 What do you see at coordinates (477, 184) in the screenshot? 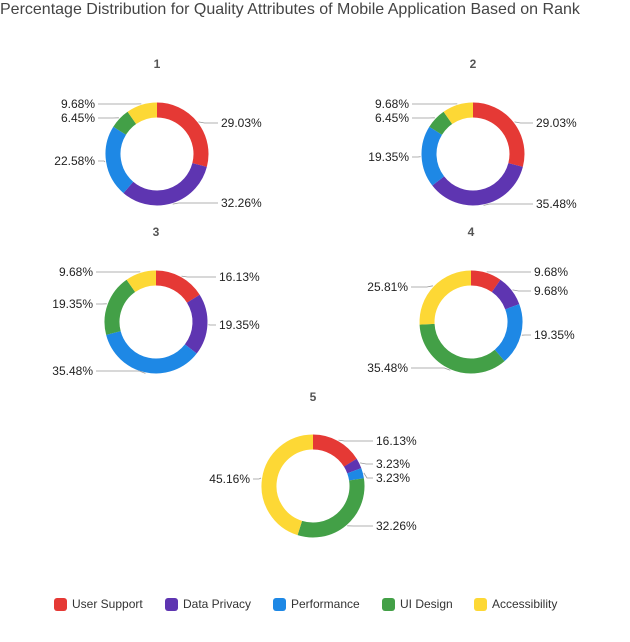
I see `rank-2-slice-data-privacy` at bounding box center [477, 184].